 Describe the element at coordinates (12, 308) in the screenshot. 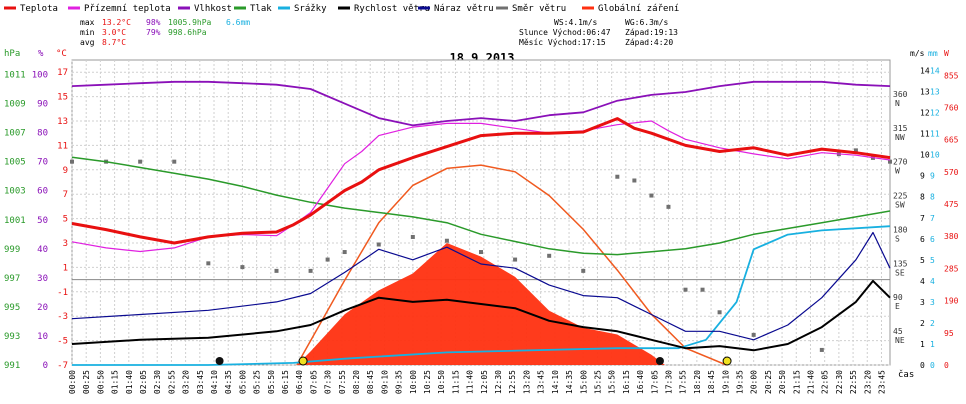

I see `tick-hpa: 995` at that location.